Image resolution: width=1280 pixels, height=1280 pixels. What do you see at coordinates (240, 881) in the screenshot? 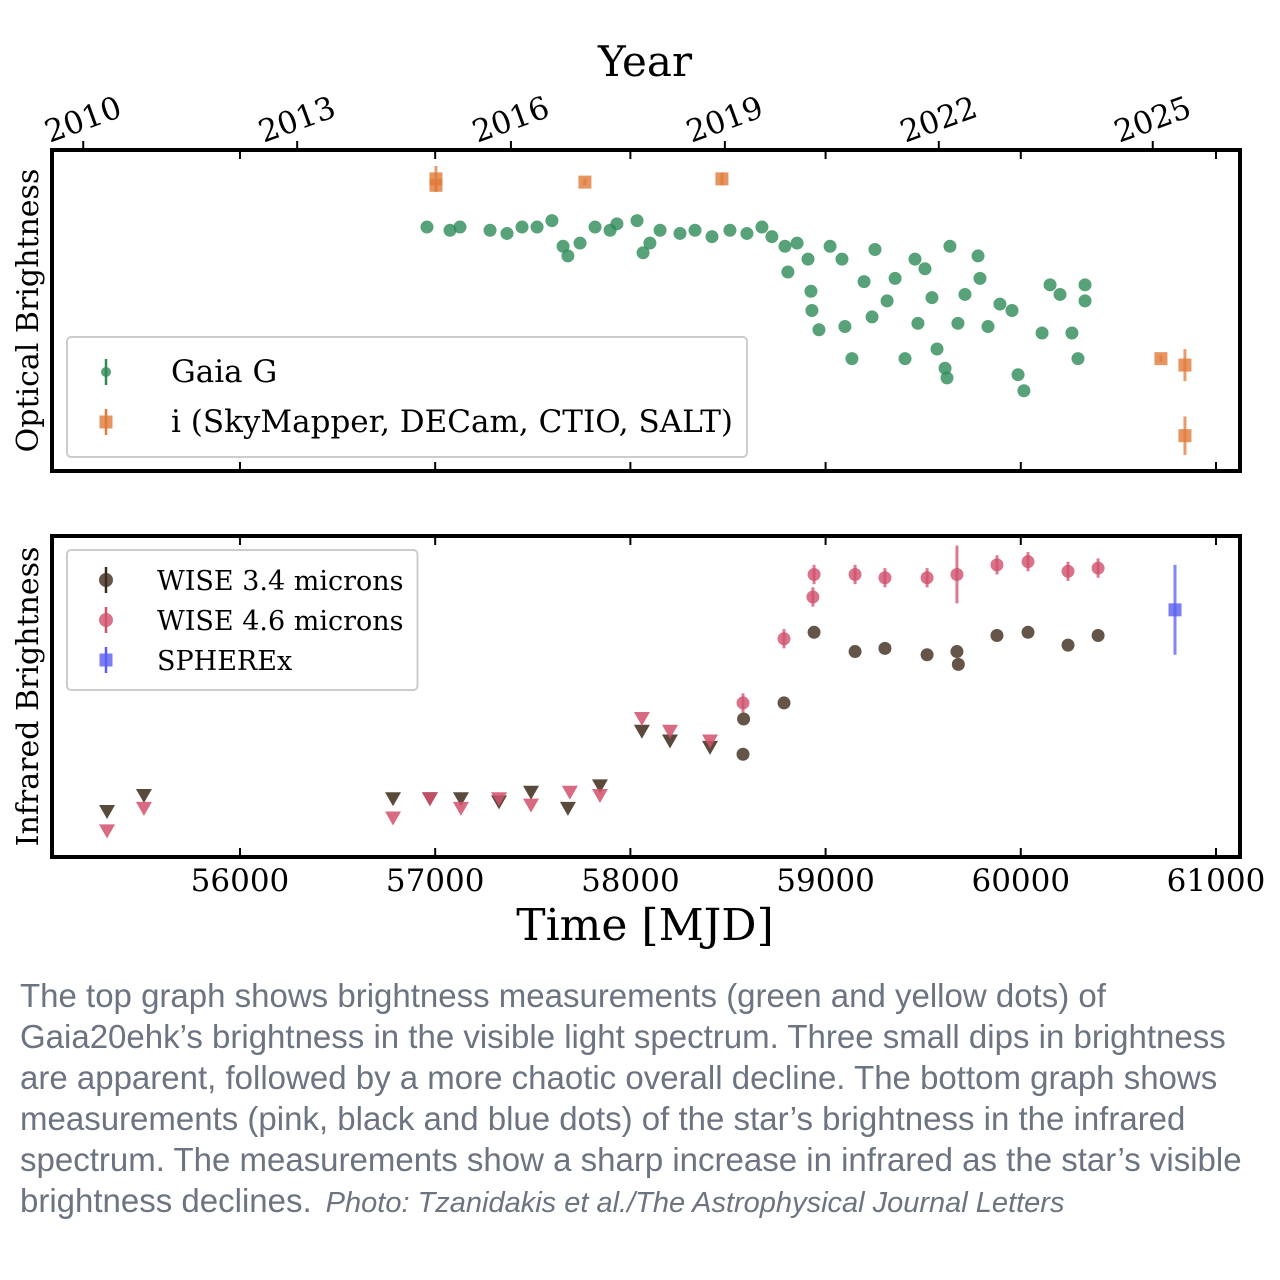
I see `x-tick-label: 56000` at bounding box center [240, 881].